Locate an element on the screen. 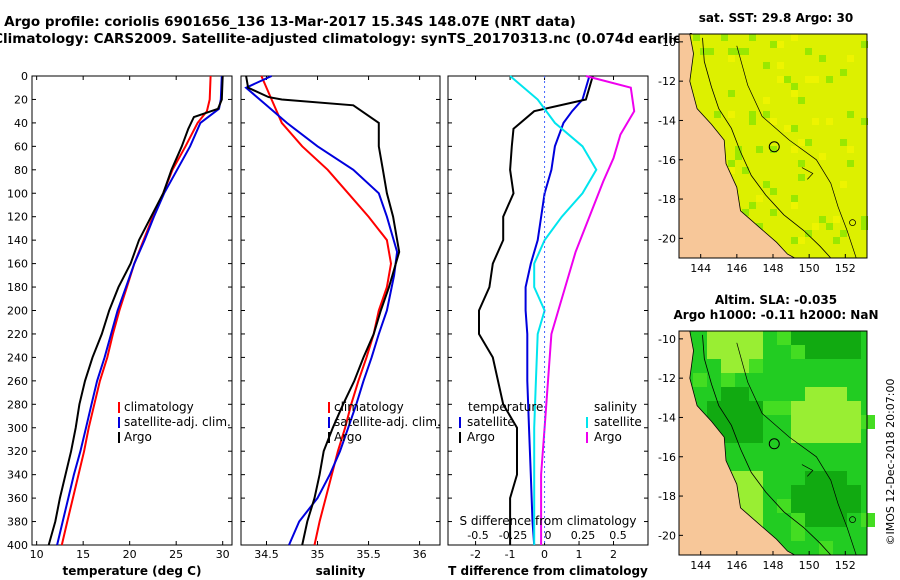 Image resolution: width=900 pixels, height=580 pixels. salinity-xlabel: salinity is located at coordinates (341, 571).